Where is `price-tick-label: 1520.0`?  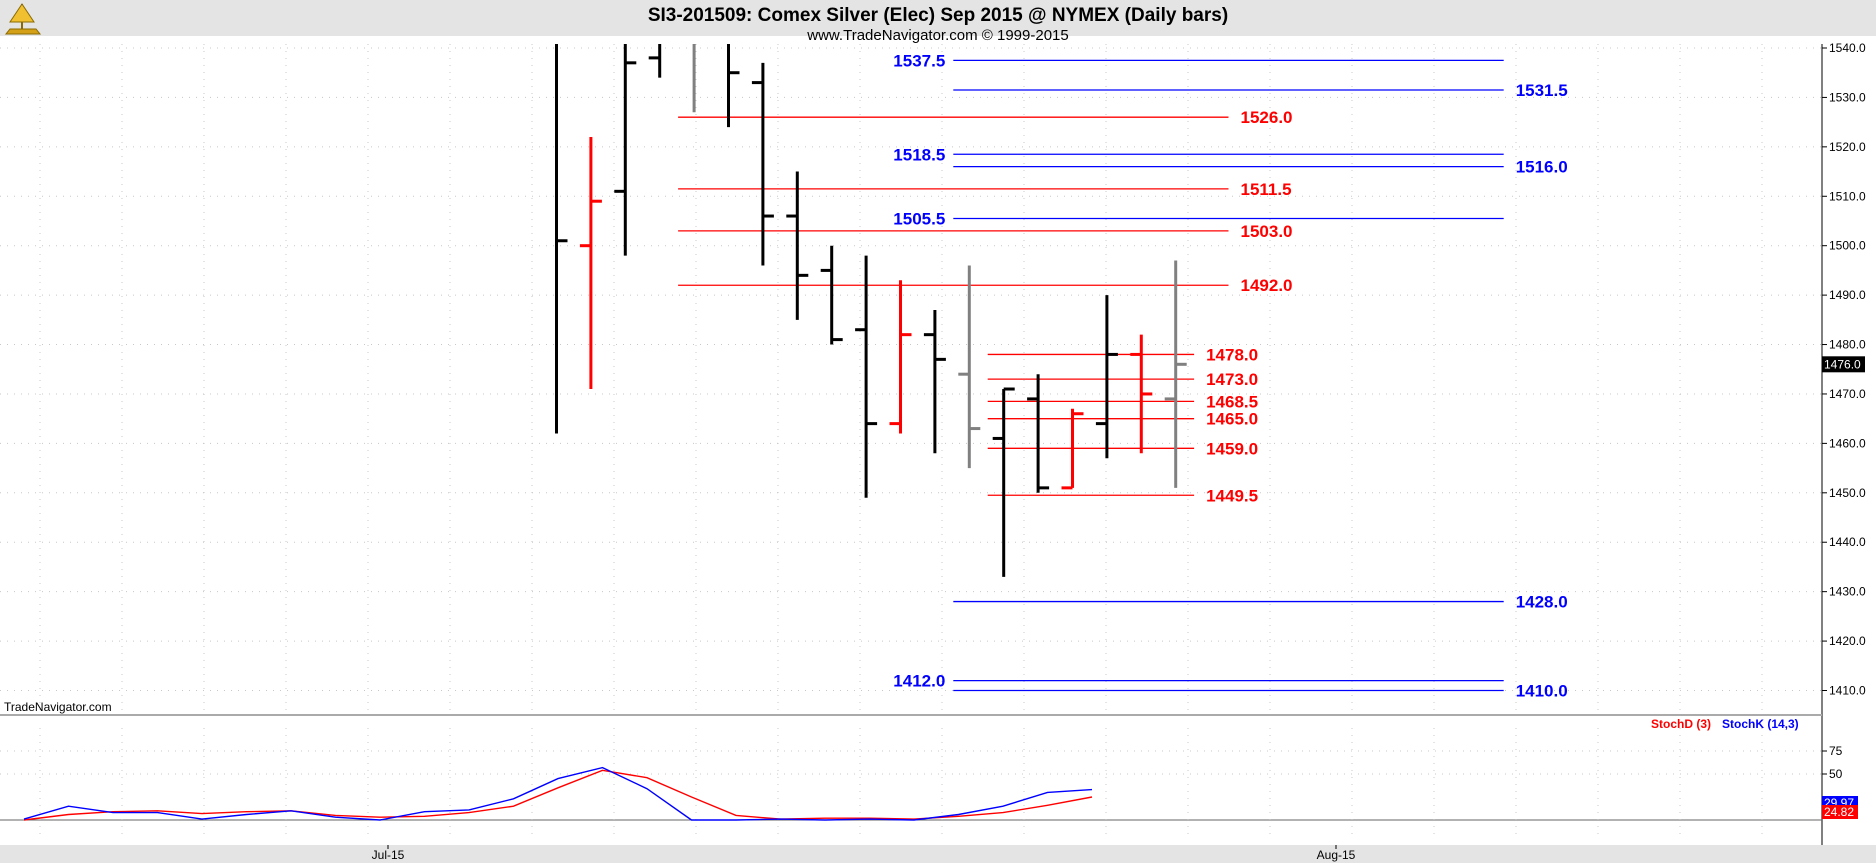
price-tick-label: 1520.0 is located at coordinates (1847, 147).